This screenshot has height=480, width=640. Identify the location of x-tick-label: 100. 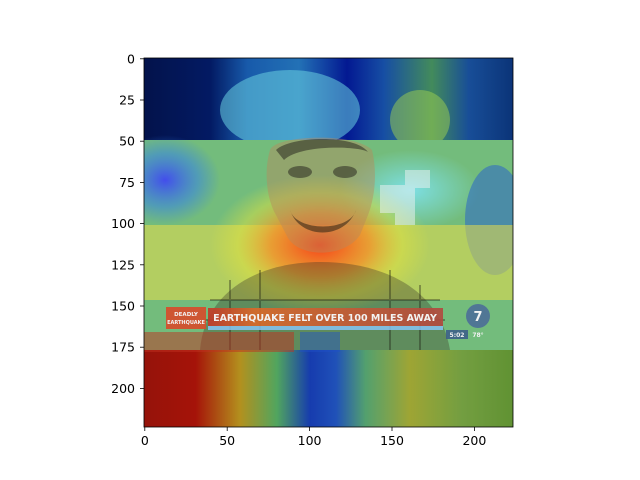
(310, 440).